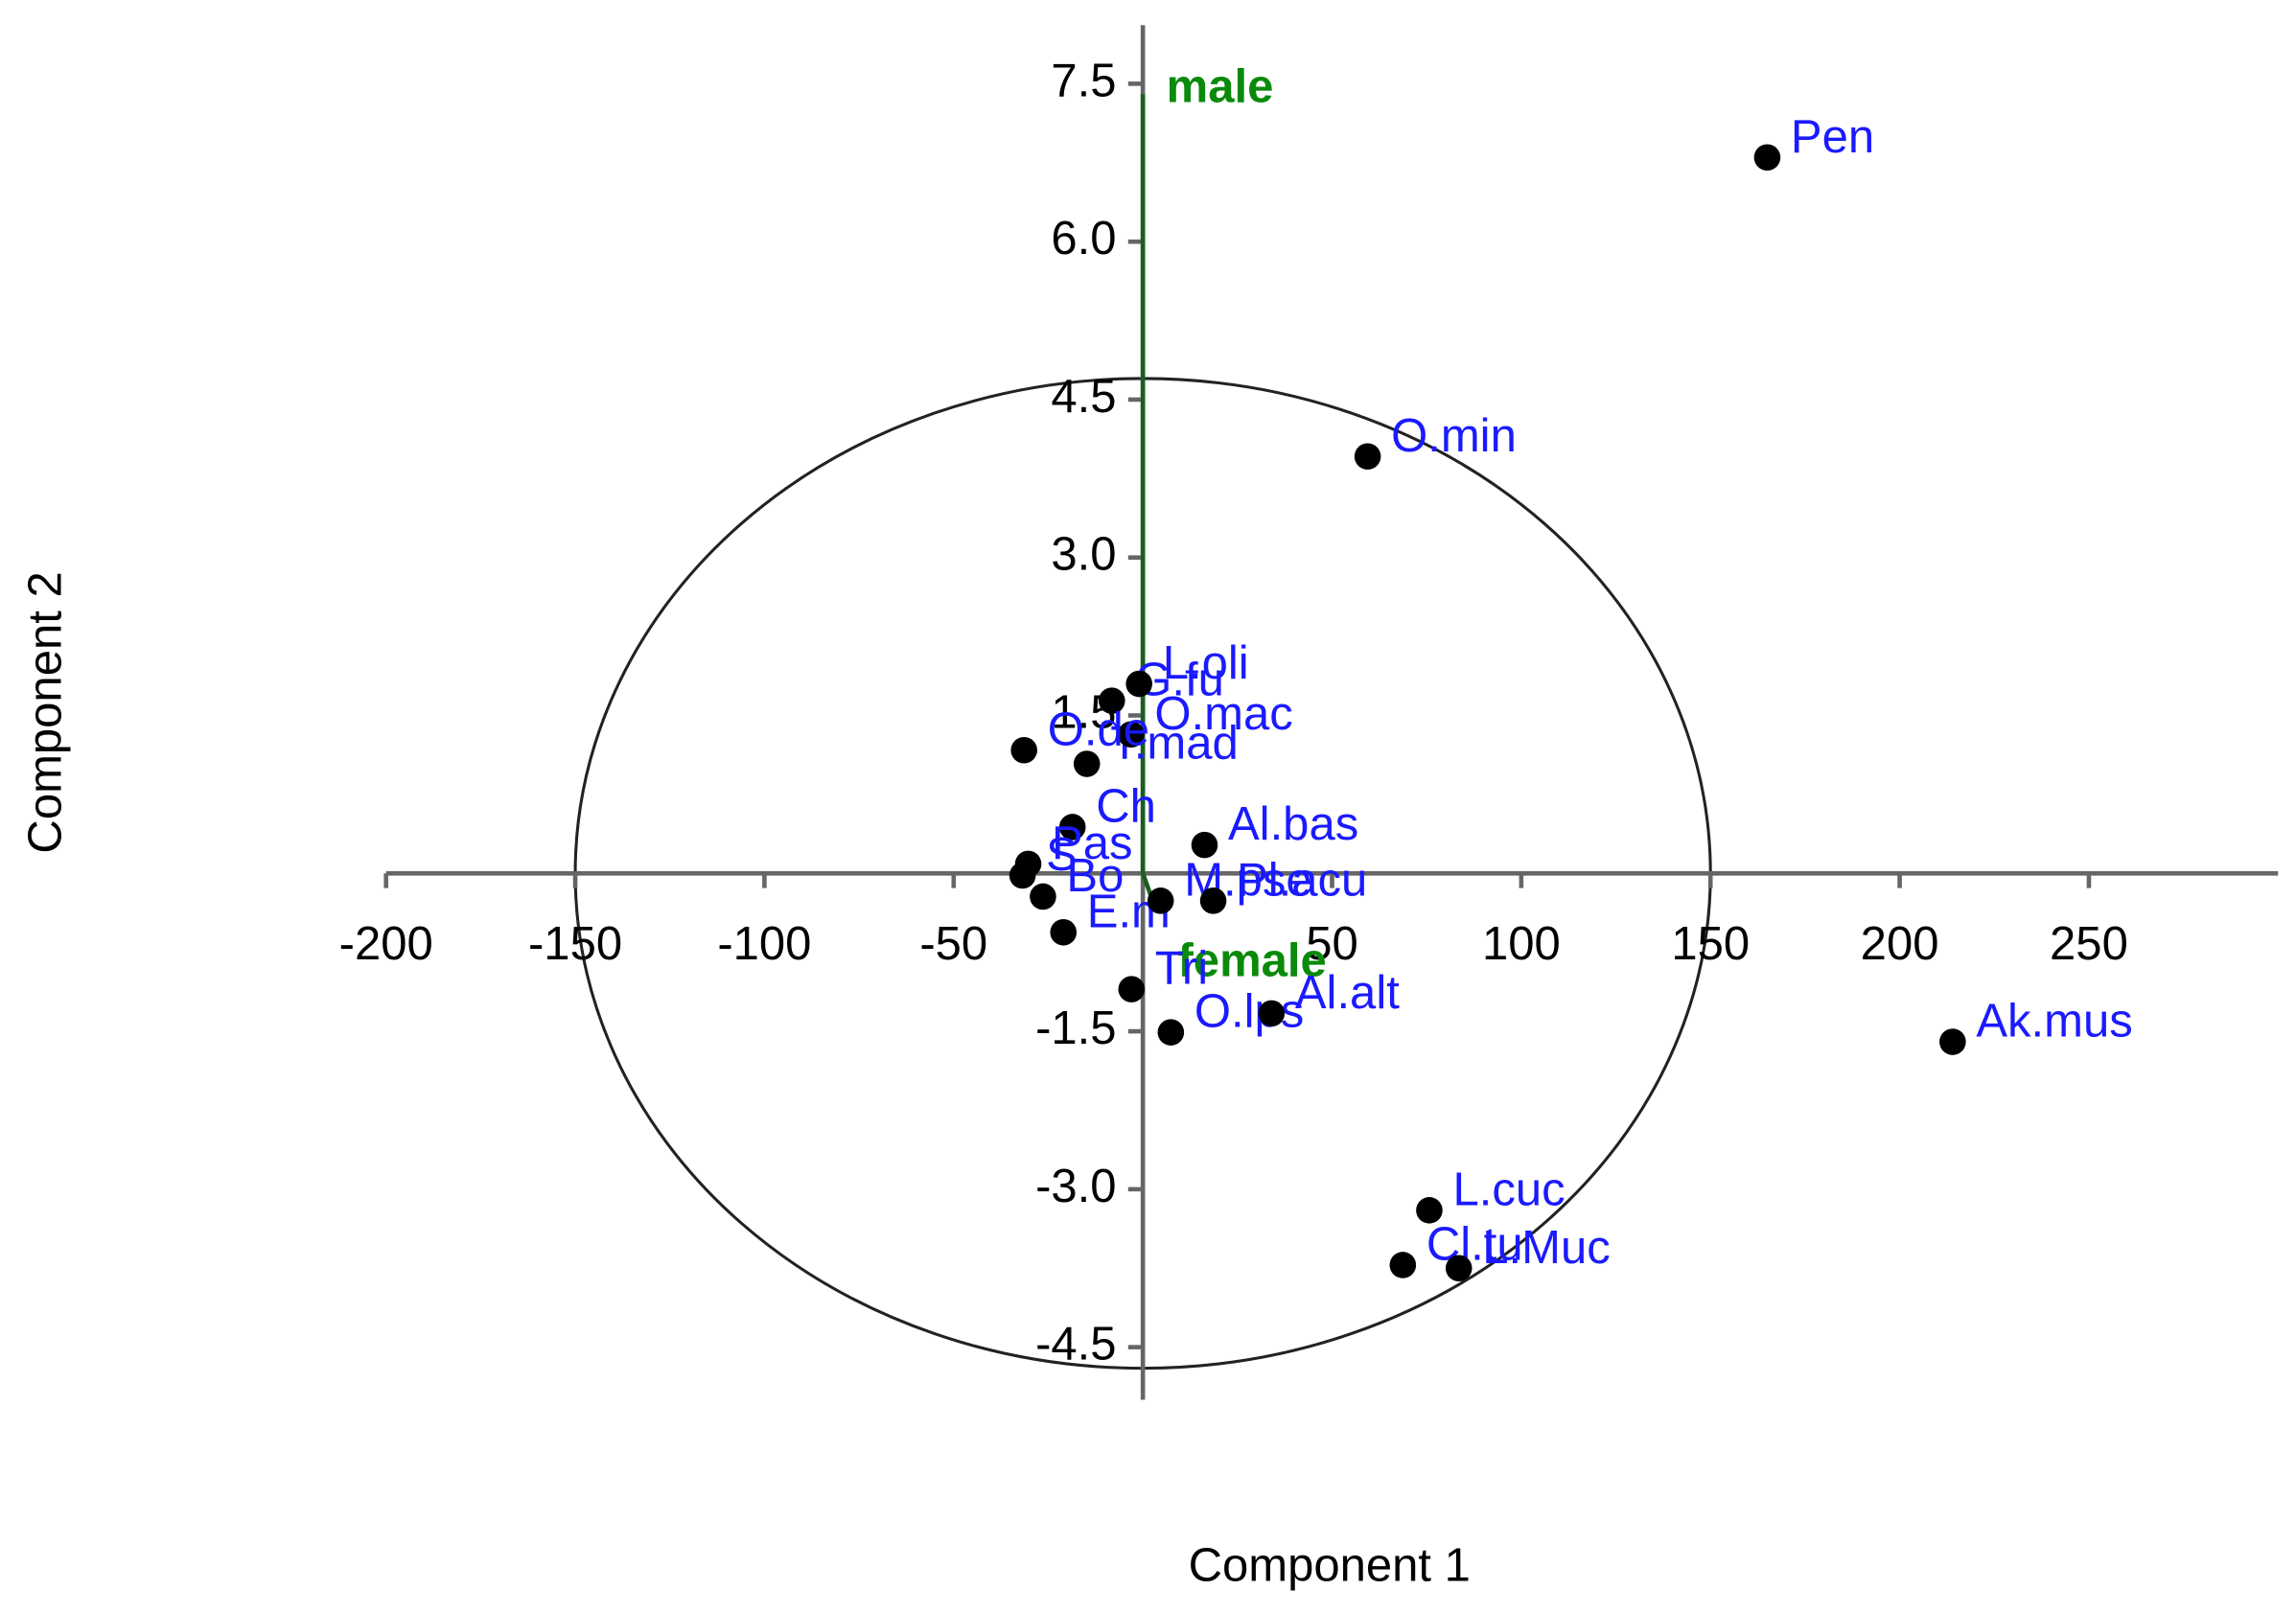 Image resolution: width=2296 pixels, height=1613 pixels. I want to click on point-label: L.oli, so click(1206, 663).